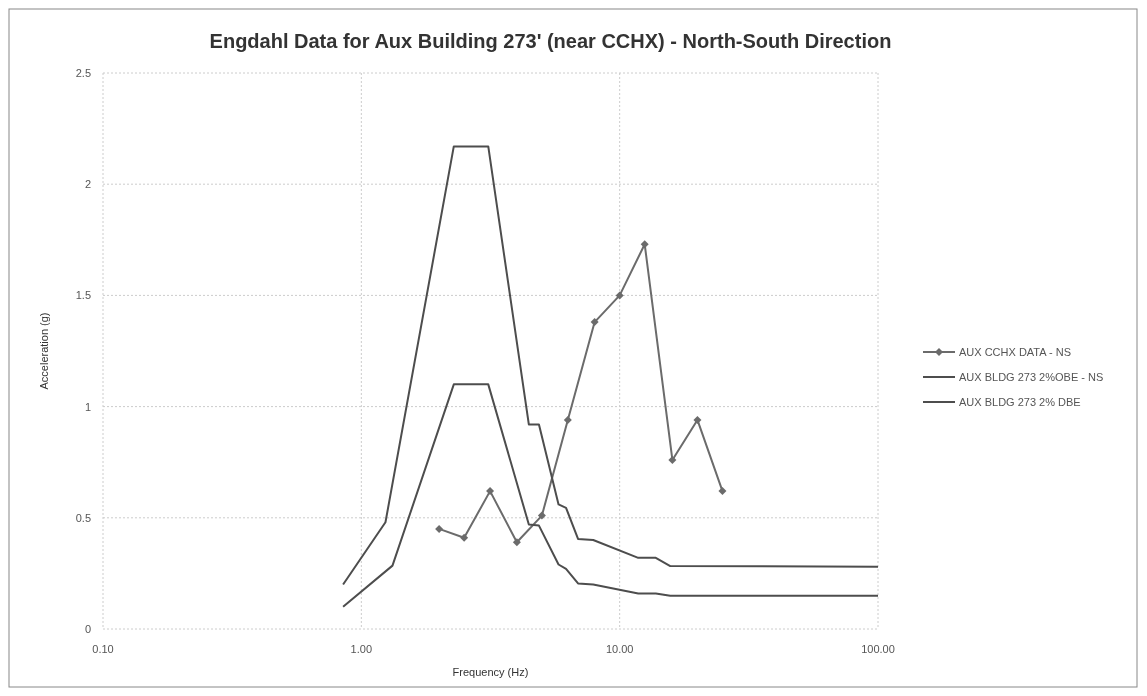  Describe the element at coordinates (44, 351) in the screenshot. I see `y-axis-title: Acceleration (g)` at that location.